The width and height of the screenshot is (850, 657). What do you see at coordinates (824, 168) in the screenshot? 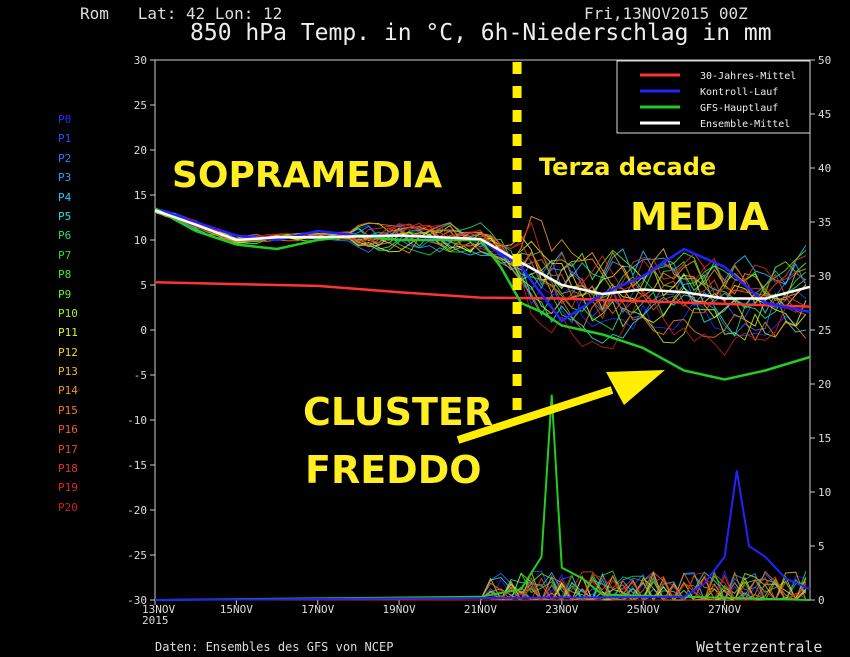
I see `y-right-tick-label: 40` at bounding box center [824, 168].